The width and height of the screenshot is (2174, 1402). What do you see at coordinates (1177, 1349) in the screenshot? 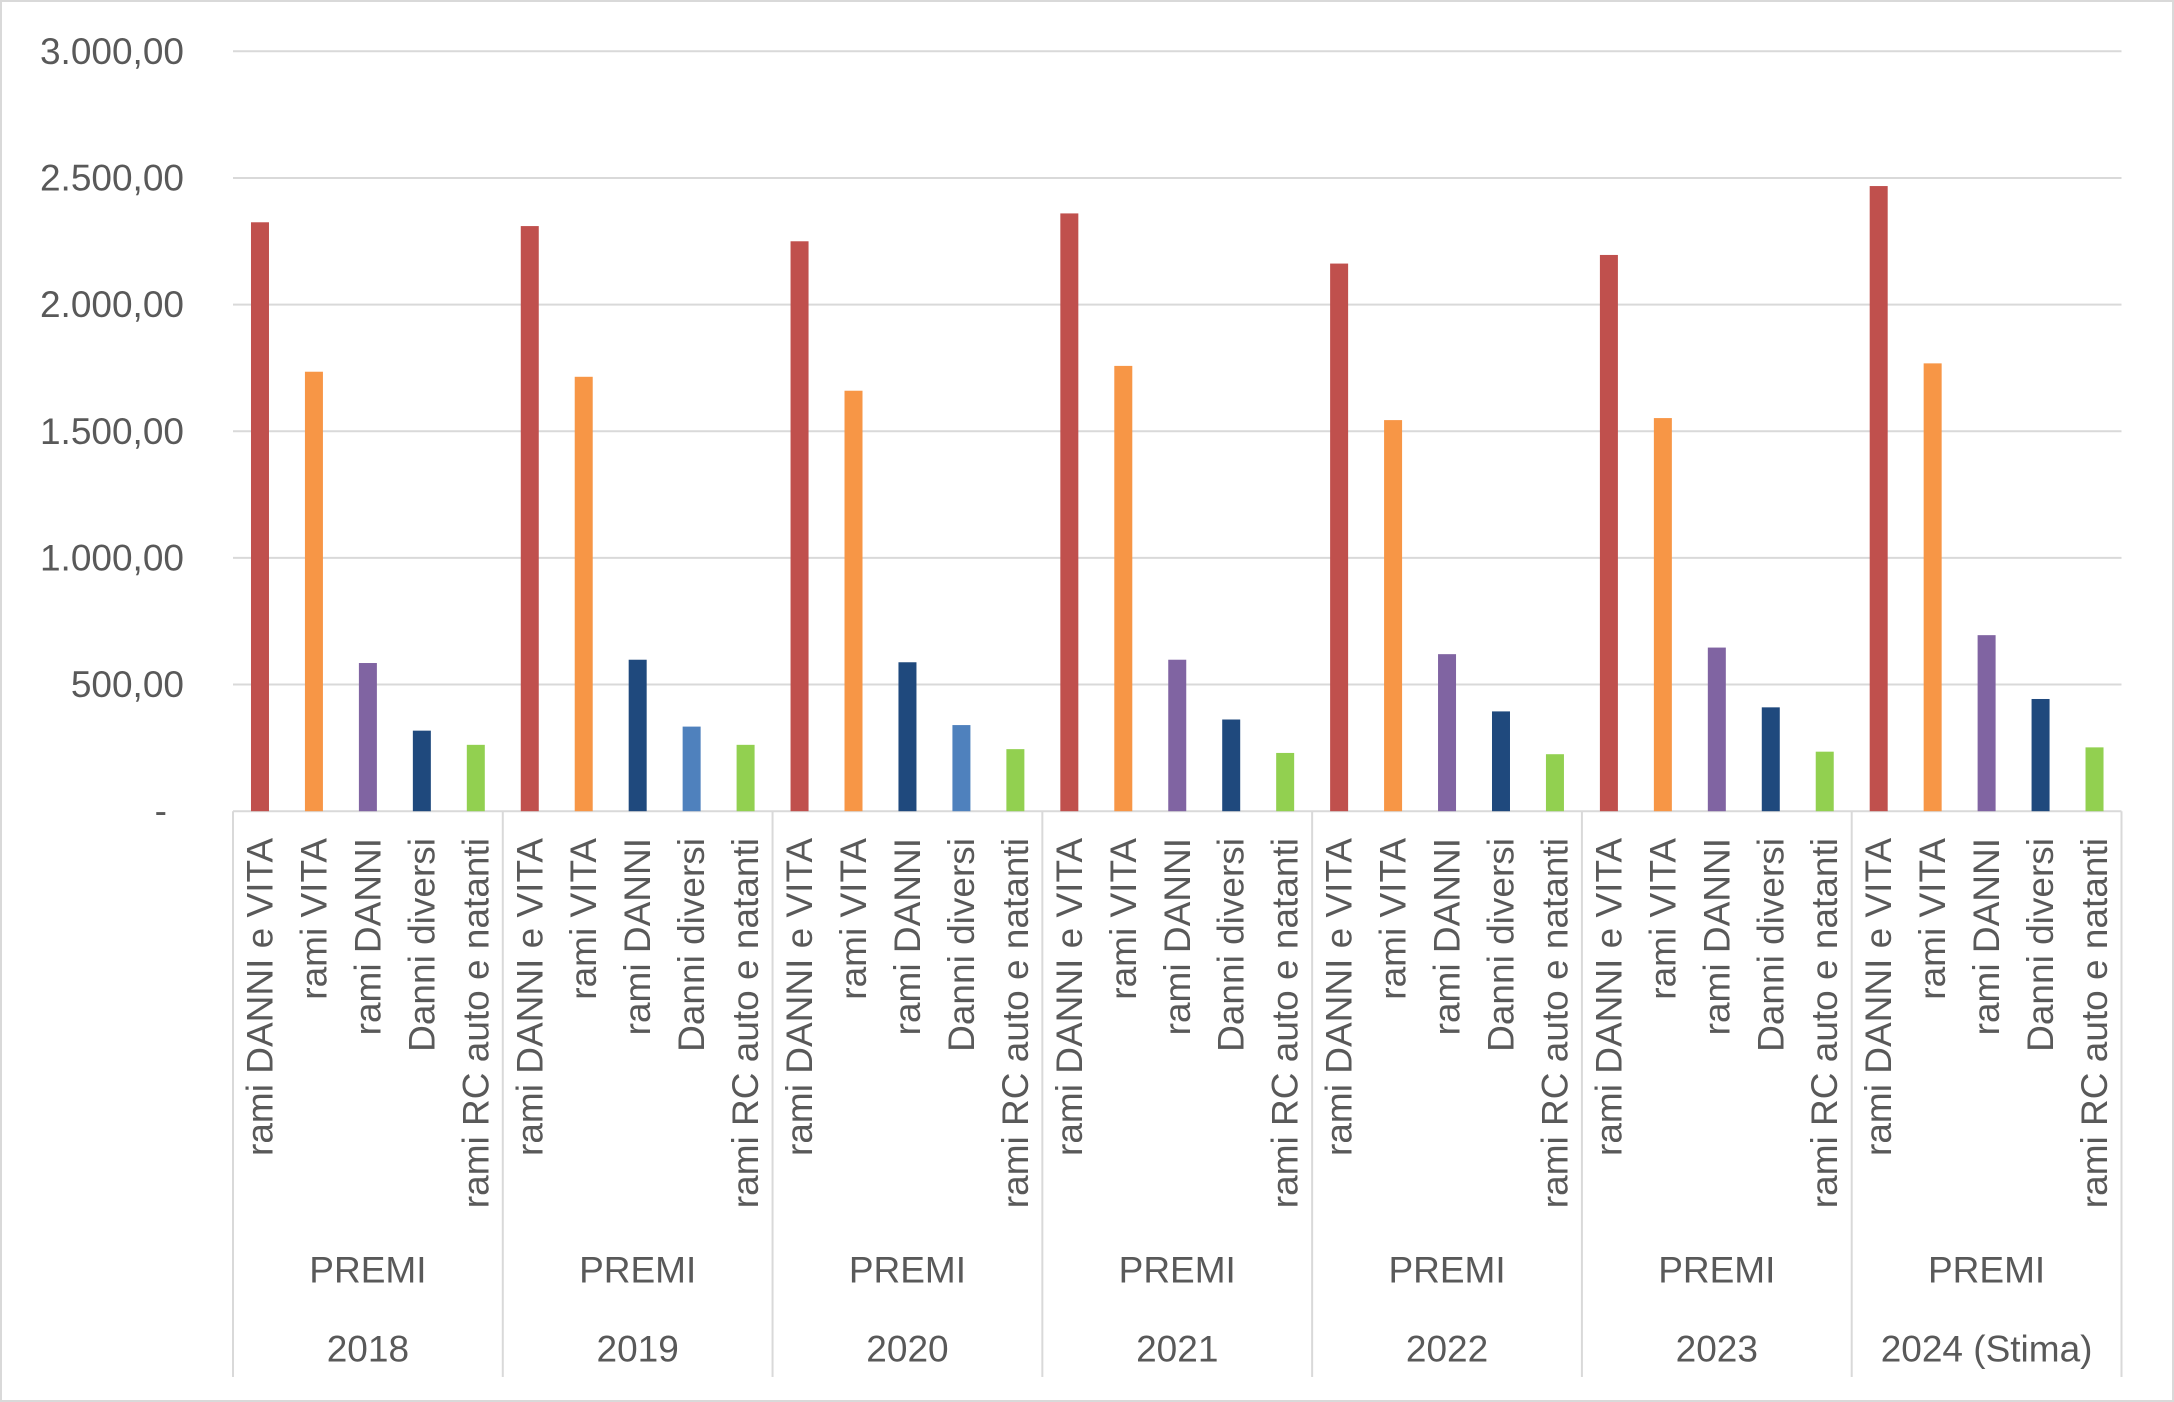
I see `x-group-year-label: 2021` at bounding box center [1177, 1349].